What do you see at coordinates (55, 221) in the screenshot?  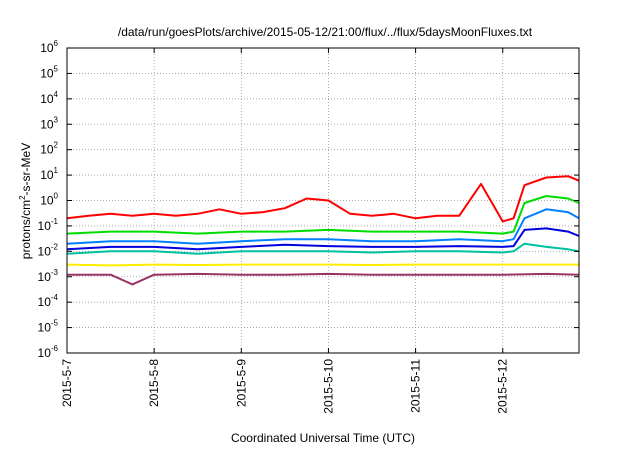 I see `y-tick-exp: -1` at bounding box center [55, 221].